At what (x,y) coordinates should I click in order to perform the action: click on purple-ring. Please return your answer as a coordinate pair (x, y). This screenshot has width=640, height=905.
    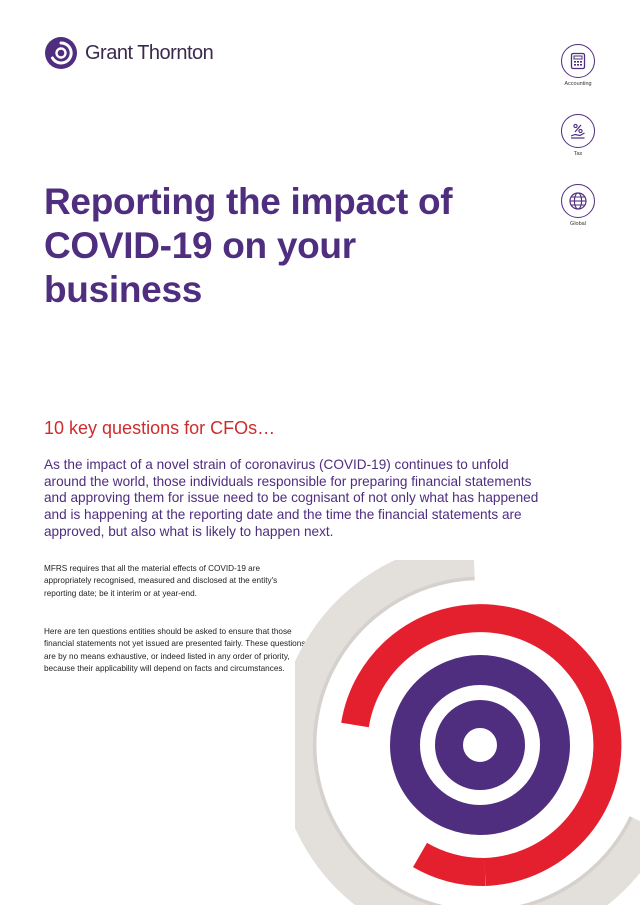
    Looking at the image, I should click on (480, 745).